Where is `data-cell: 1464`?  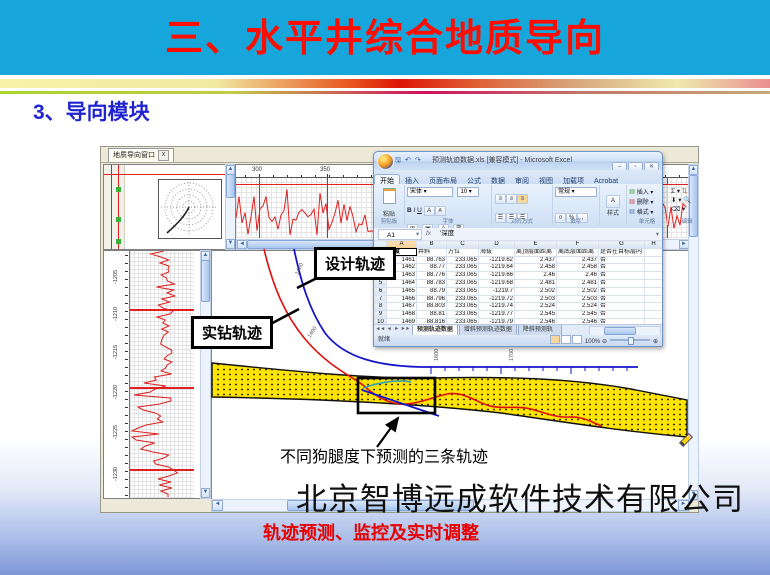
data-cell: 1464 is located at coordinates (401, 283).